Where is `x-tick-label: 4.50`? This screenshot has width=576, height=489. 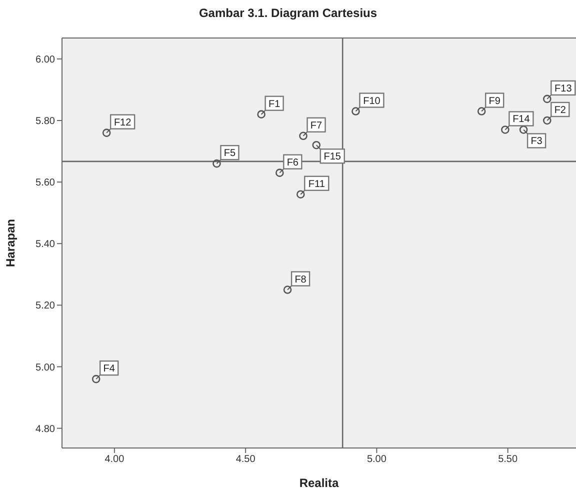 x-tick-label: 4.50 is located at coordinates (246, 460).